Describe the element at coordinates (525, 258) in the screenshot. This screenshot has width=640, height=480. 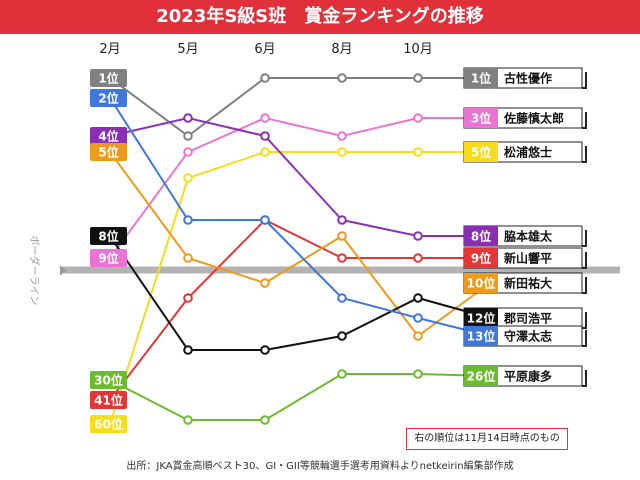
I see `end-label: 9位 新山響平` at that location.